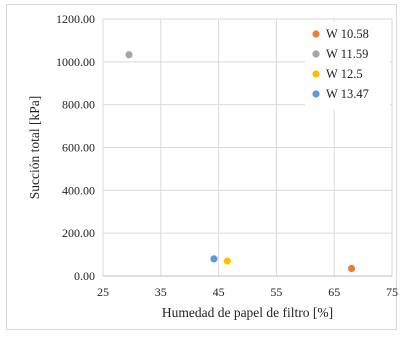 The width and height of the screenshot is (402, 337). Describe the element at coordinates (347, 66) in the screenshot. I see `legend: W 10.58 W 11.59 W 12.5 W 13.47` at that location.